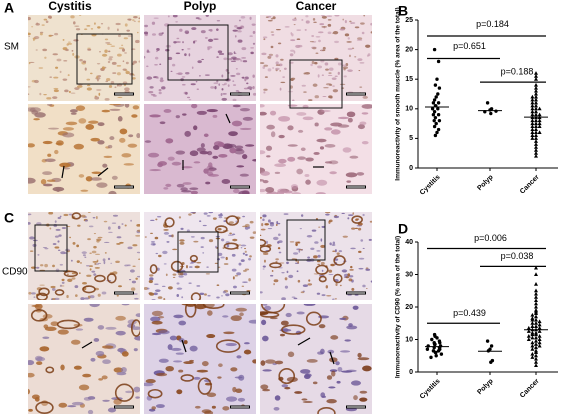 The image size is (567, 415). What do you see at coordinates (198, 252) in the screenshot?
I see `inset-box` at bounding box center [198, 252].